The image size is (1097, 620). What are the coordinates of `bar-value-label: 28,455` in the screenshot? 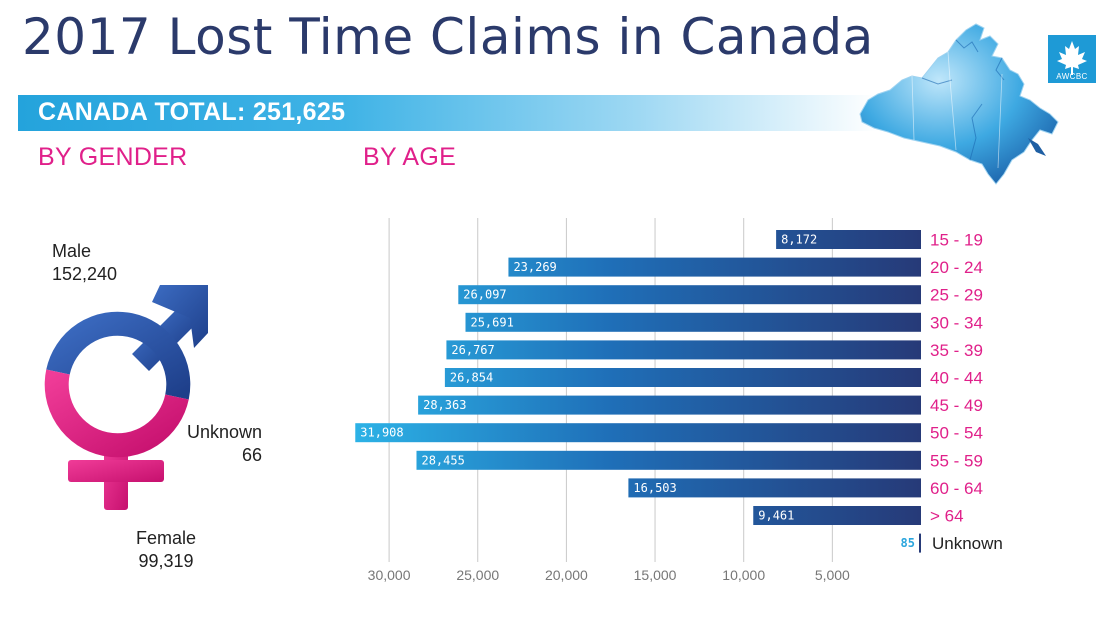 It's located at (442, 460).